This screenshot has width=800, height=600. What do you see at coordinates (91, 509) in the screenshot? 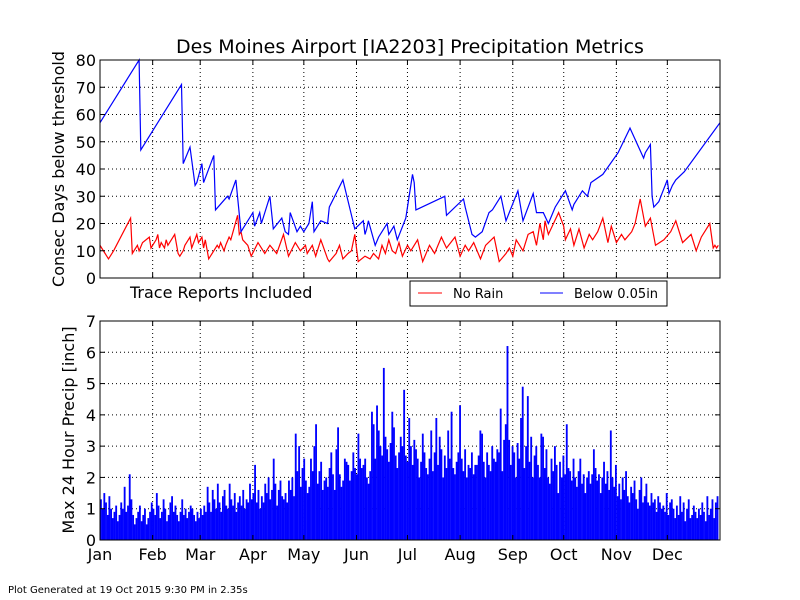
I see `bottom-y-tick-label: 1` at bounding box center [91, 509].